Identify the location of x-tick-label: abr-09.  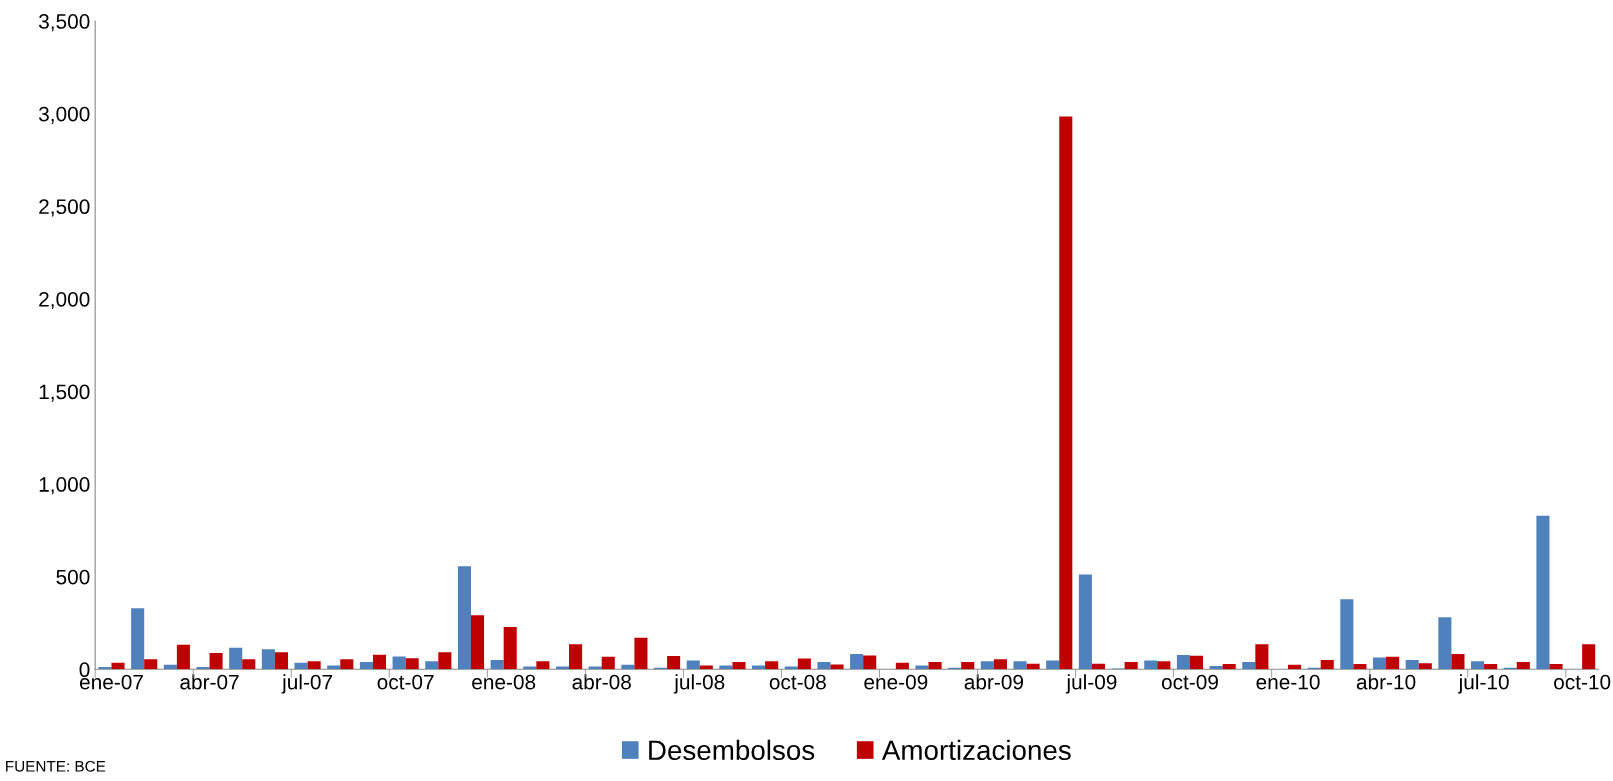
(994, 682).